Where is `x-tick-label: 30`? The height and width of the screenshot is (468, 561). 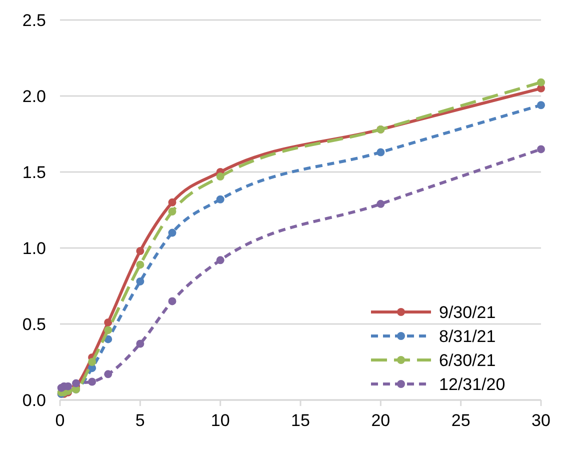 x-tick-label: 30 is located at coordinates (541, 420).